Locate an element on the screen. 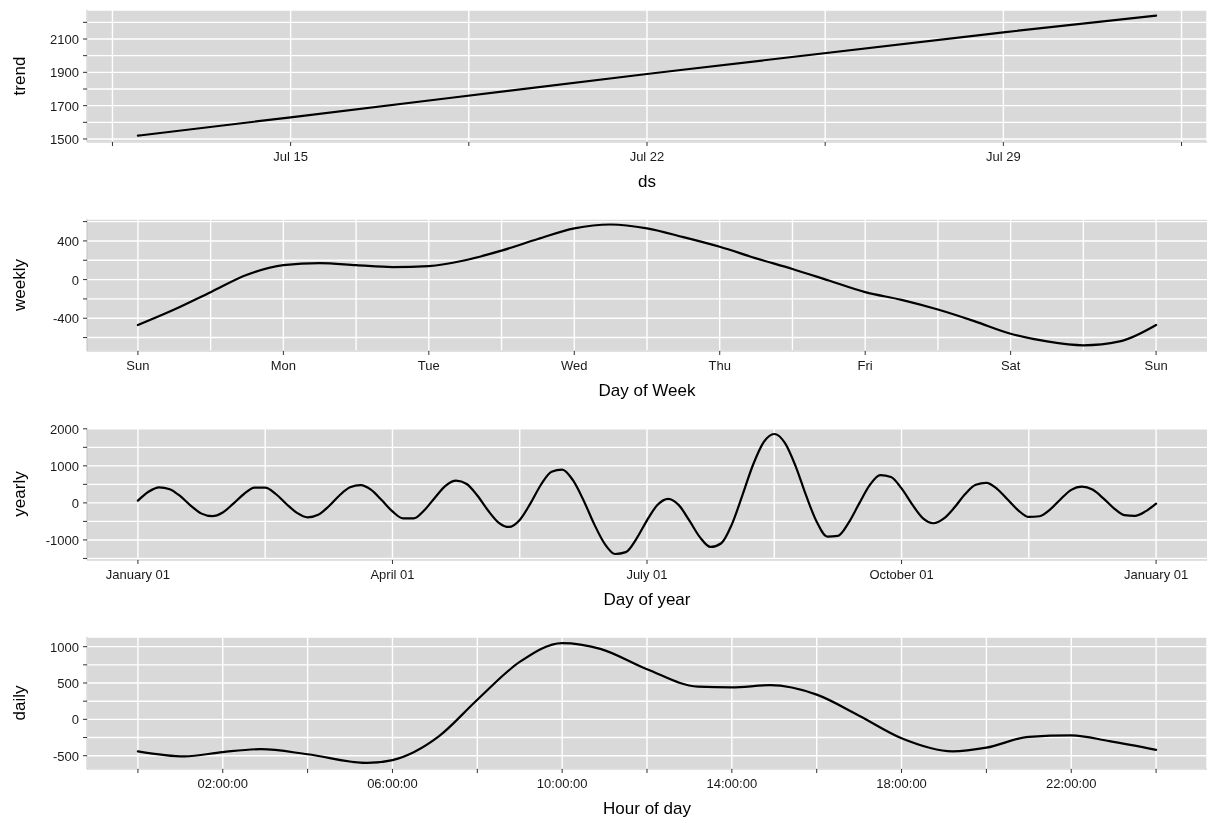 This screenshot has height=823, width=1213. y-tick-label: 2100 is located at coordinates (64, 39).